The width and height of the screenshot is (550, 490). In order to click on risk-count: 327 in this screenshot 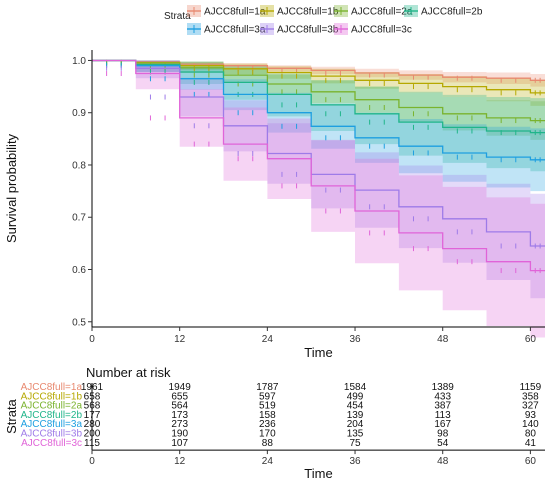, I will do `click(530, 406)`.